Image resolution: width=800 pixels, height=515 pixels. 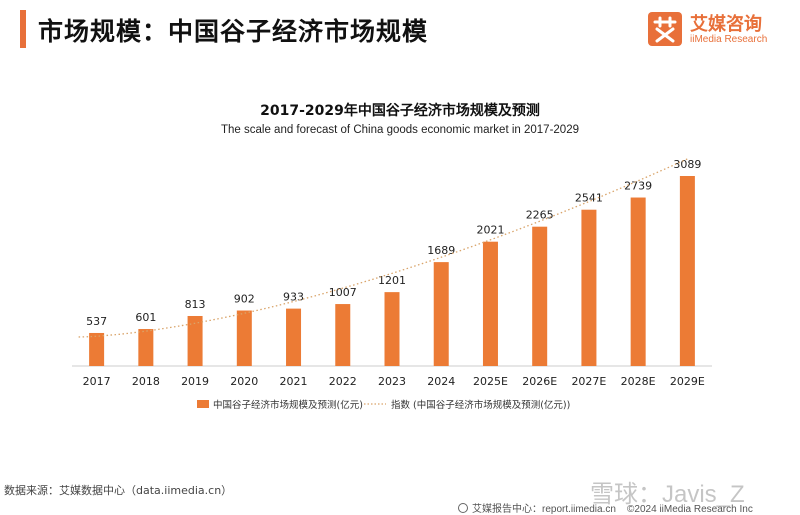 I want to click on logo-english-name: iiMedia Research, so click(x=729, y=39).